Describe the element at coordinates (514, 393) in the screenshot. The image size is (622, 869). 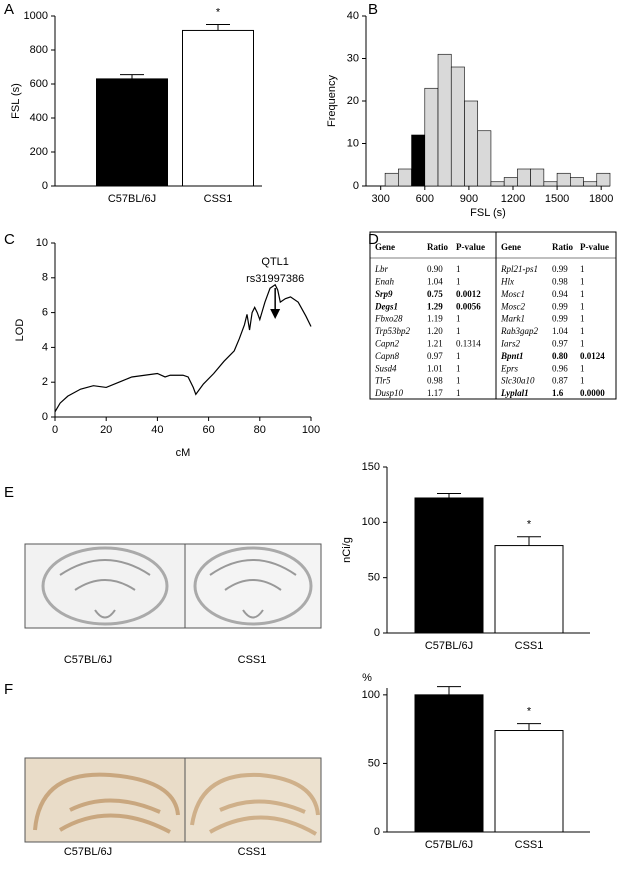
I see `table-cell: Lyplal1` at that location.